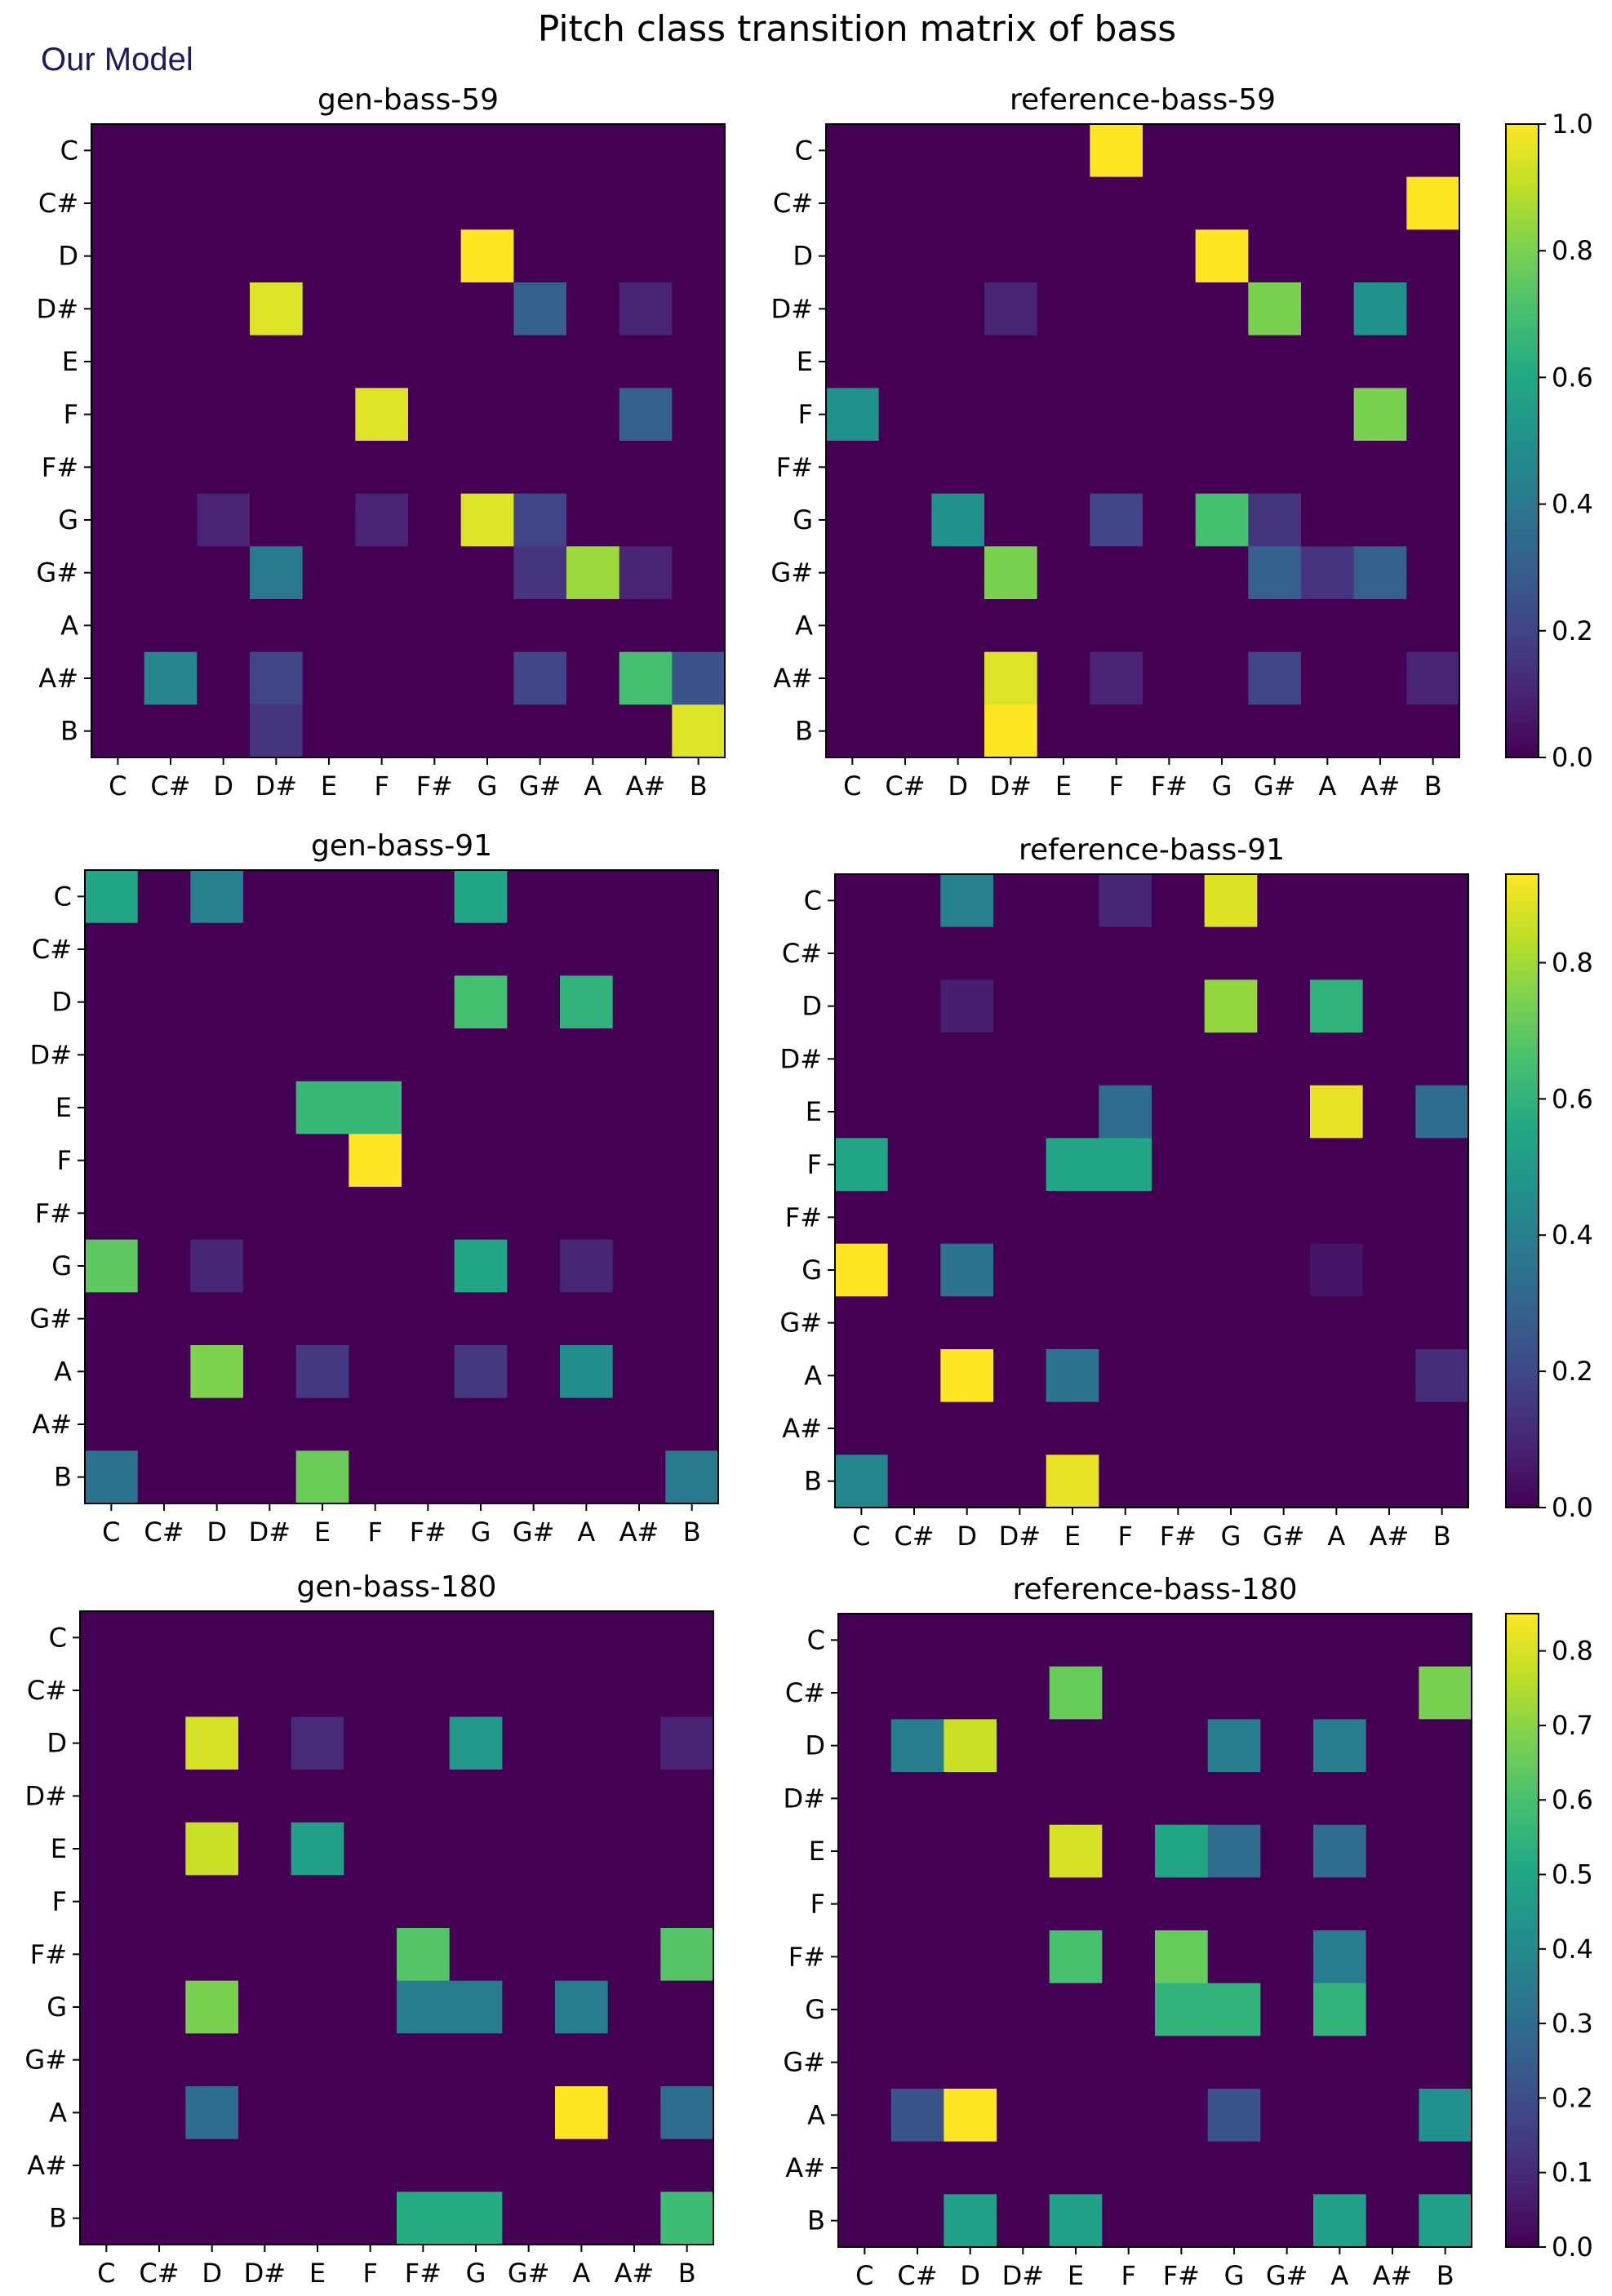  What do you see at coordinates (375, 1532) in the screenshot?
I see `x-tick-label: F` at bounding box center [375, 1532].